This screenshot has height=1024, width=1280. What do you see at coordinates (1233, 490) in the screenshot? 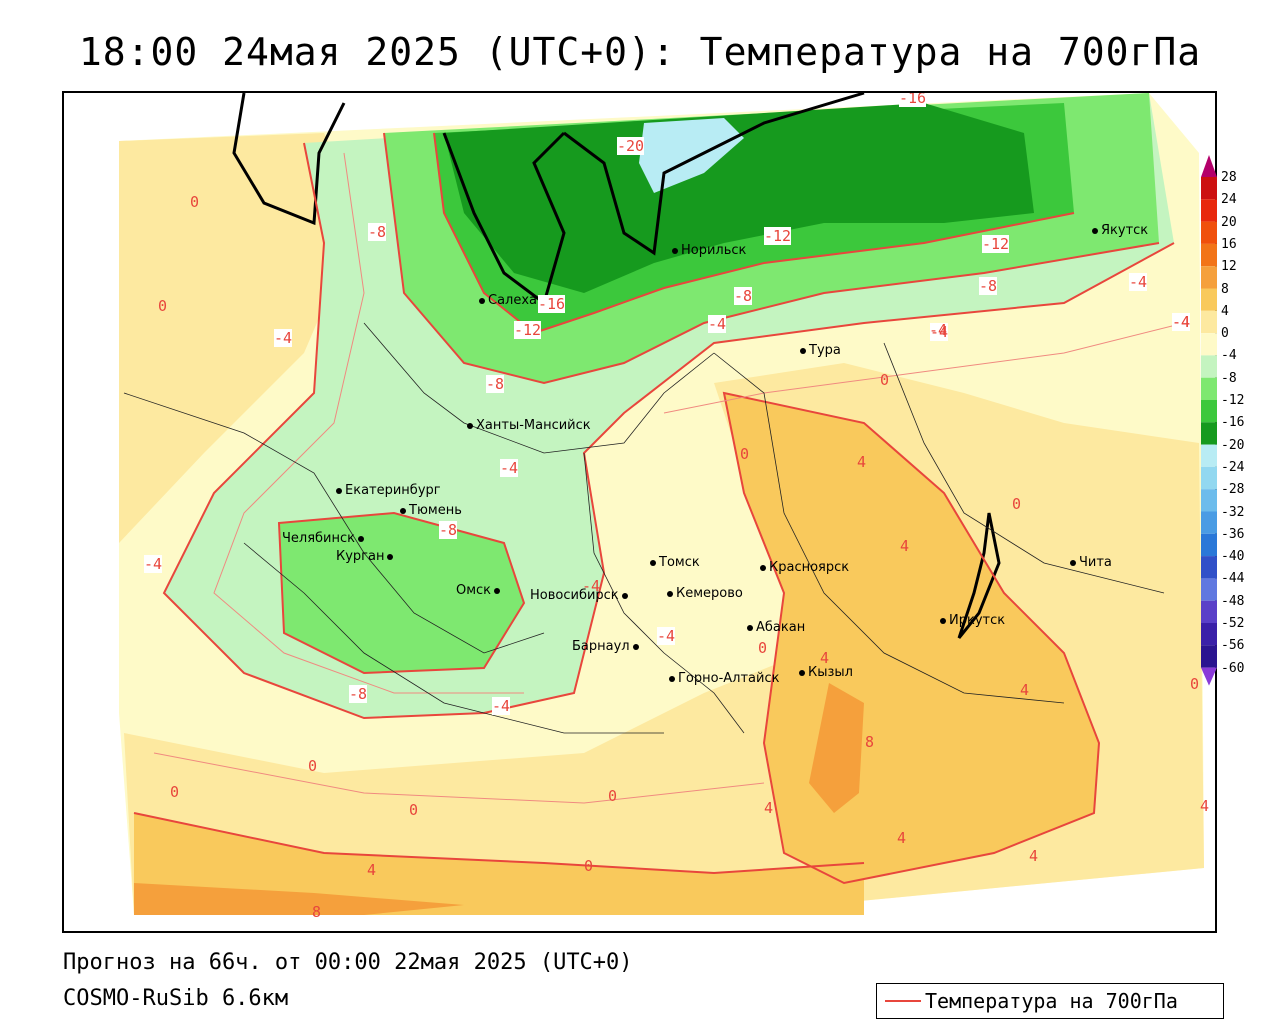
I see `colorbar-tick-label: -28` at bounding box center [1233, 490].